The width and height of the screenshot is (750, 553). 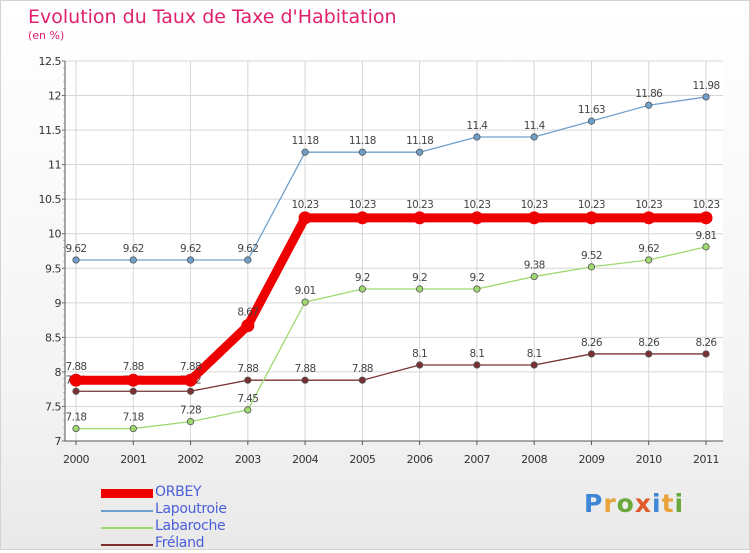 I want to click on y-tick-label: 10.5, so click(x=50, y=199).